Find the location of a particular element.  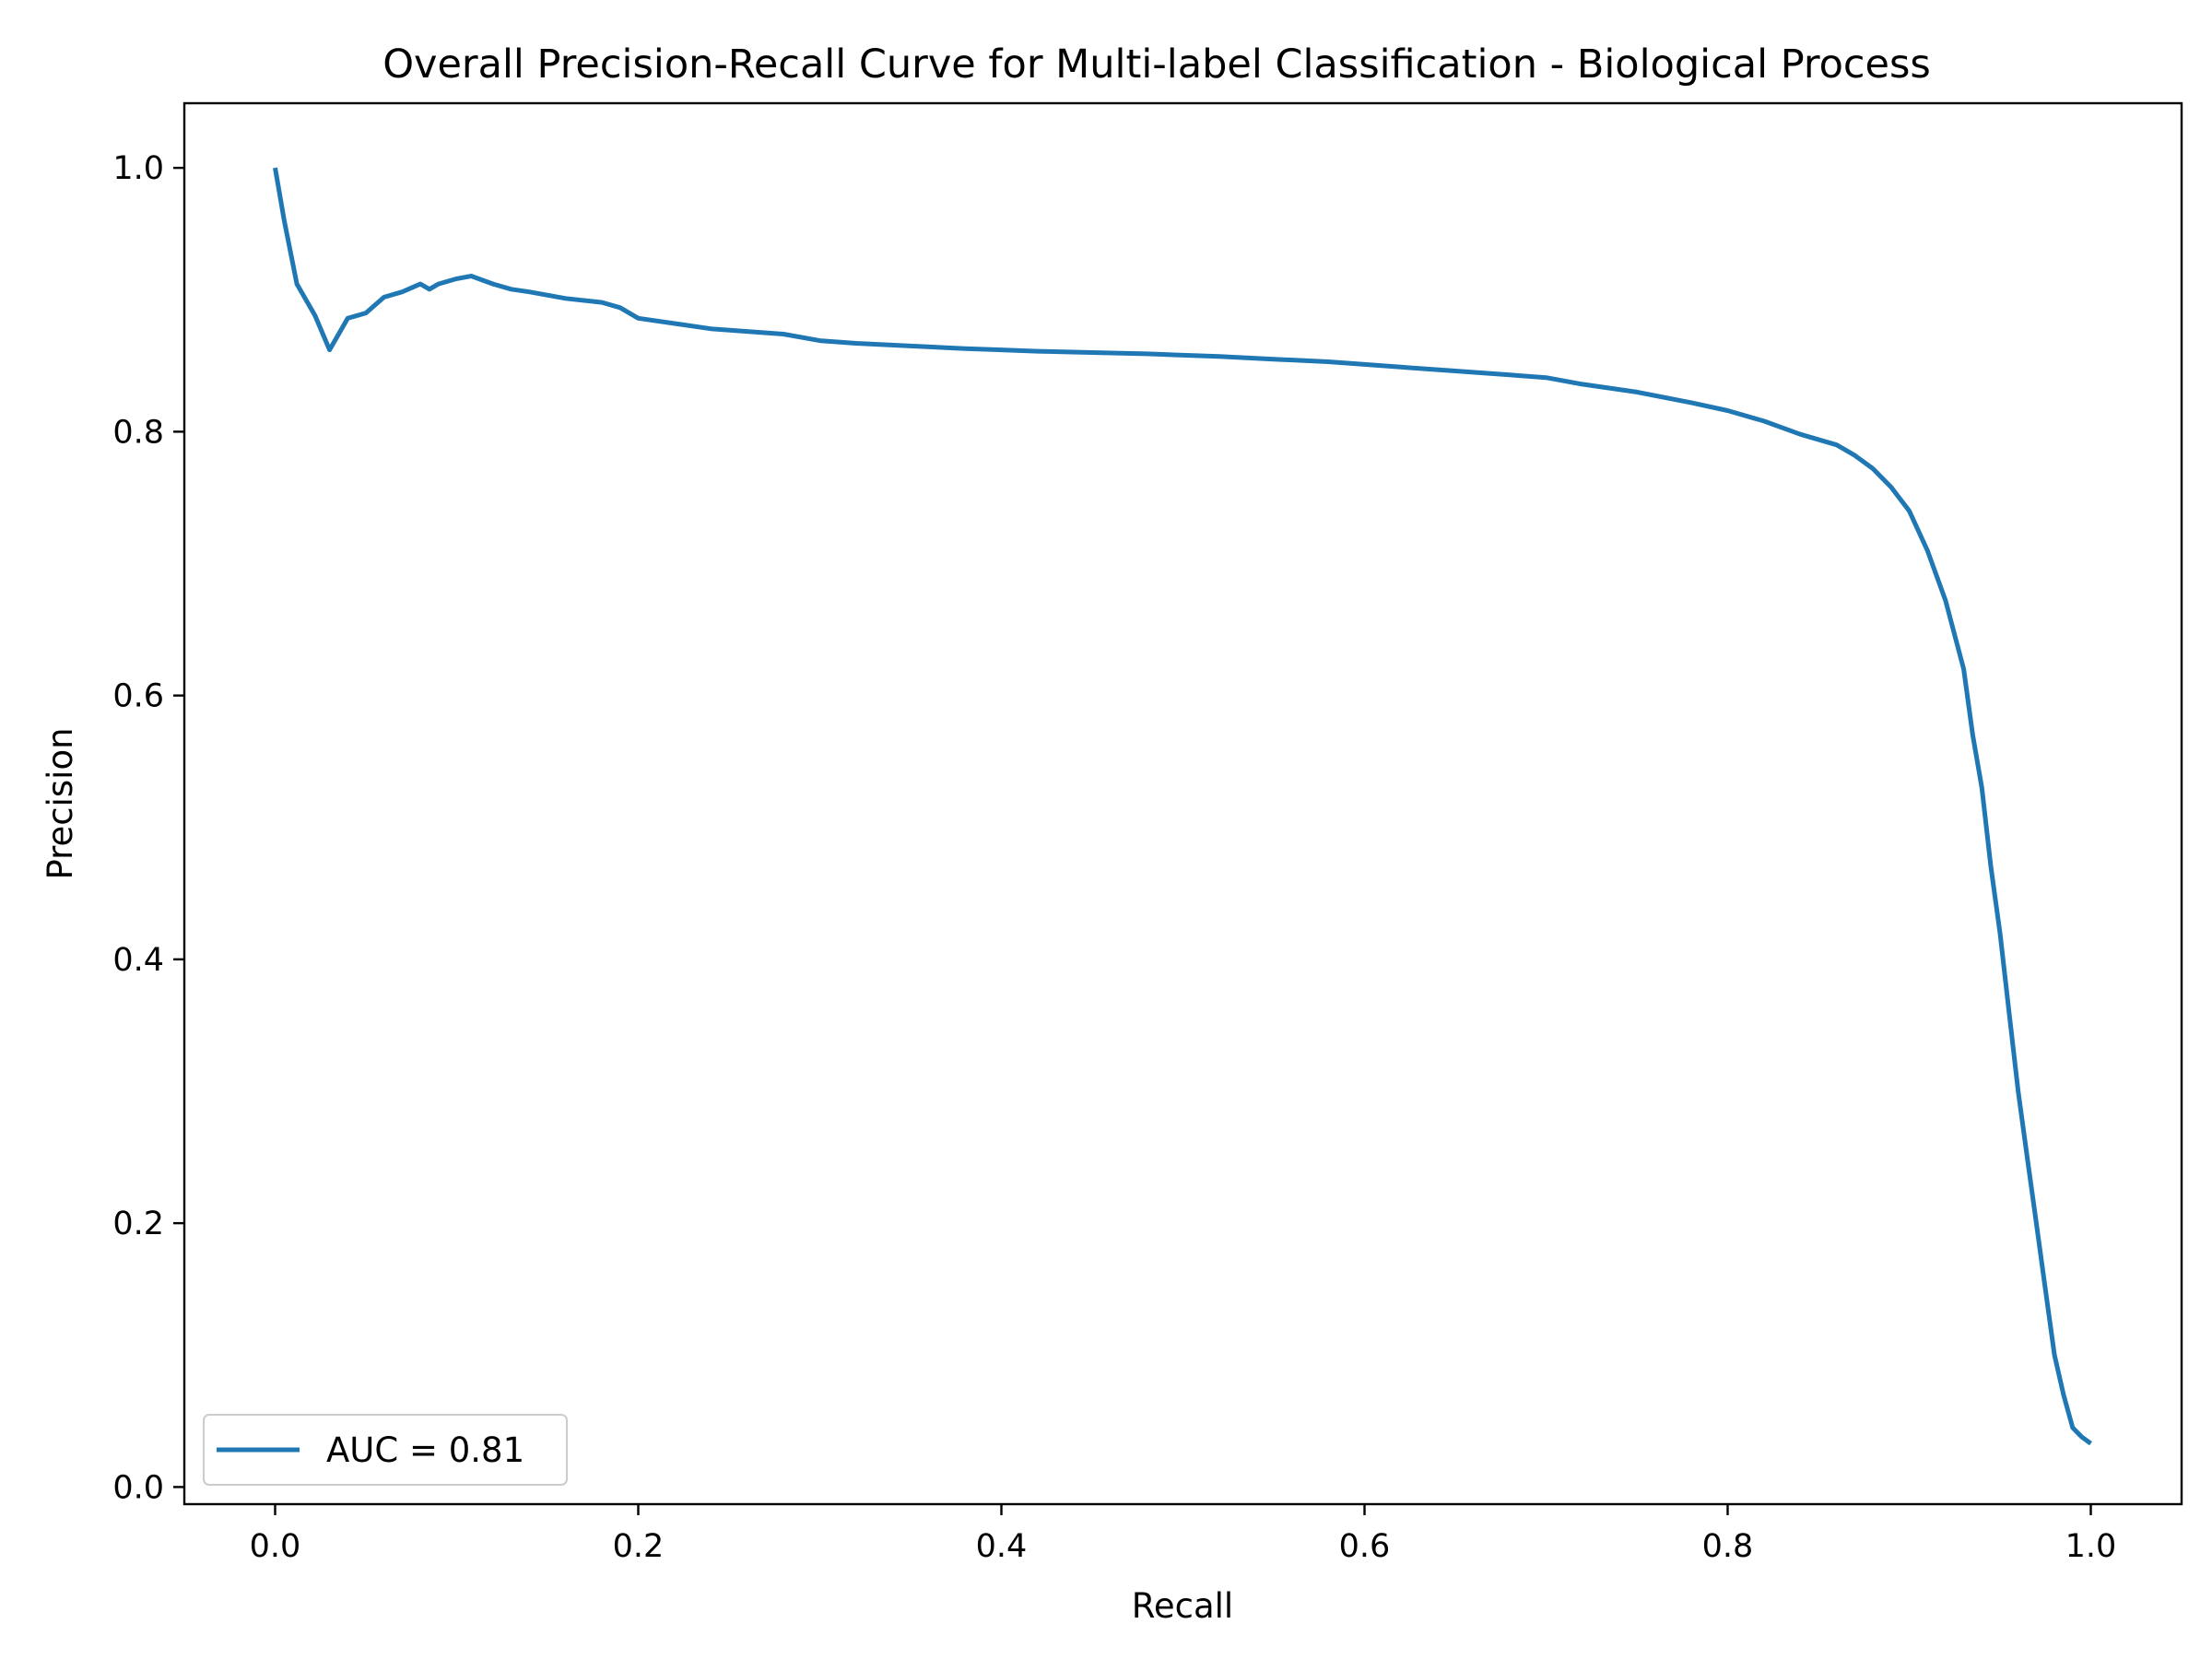

x-tick-label: 1.0 is located at coordinates (2091, 1546).